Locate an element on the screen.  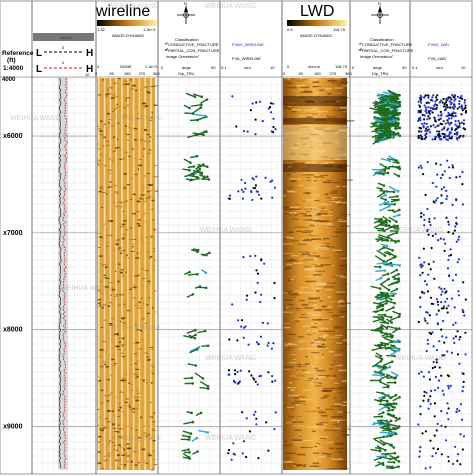
wireline-class-legend-title: Classification is located at coordinates (187, 39).